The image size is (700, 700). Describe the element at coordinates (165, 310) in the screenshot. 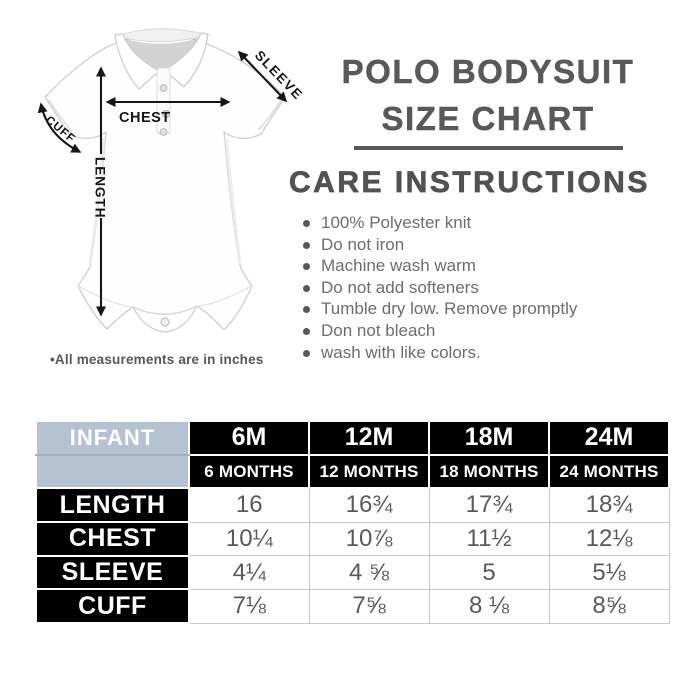

I see `crotch-seam` at that location.